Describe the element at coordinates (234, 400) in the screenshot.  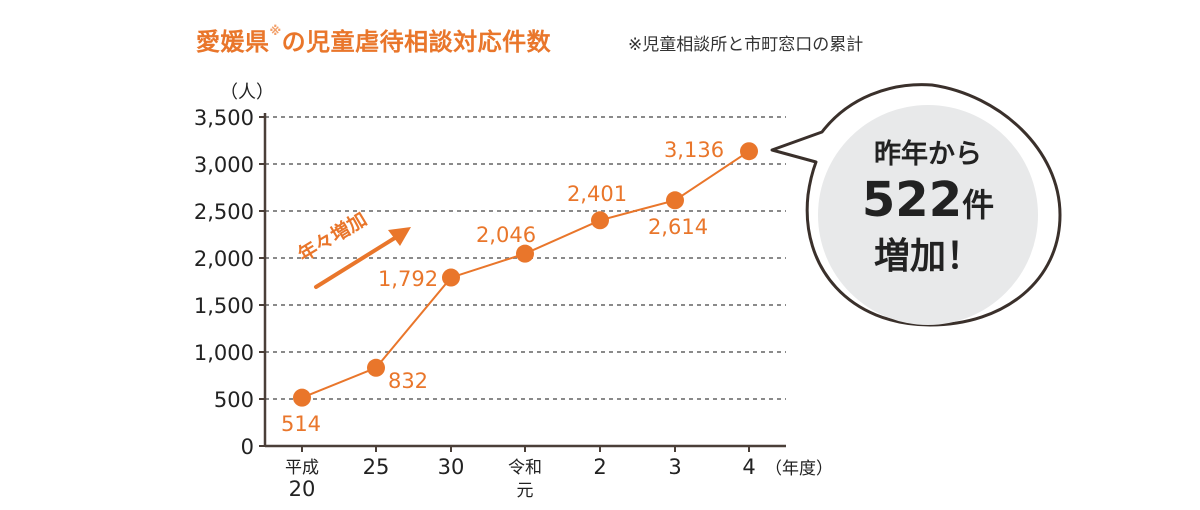
I see `y-tick-label: 500` at that location.